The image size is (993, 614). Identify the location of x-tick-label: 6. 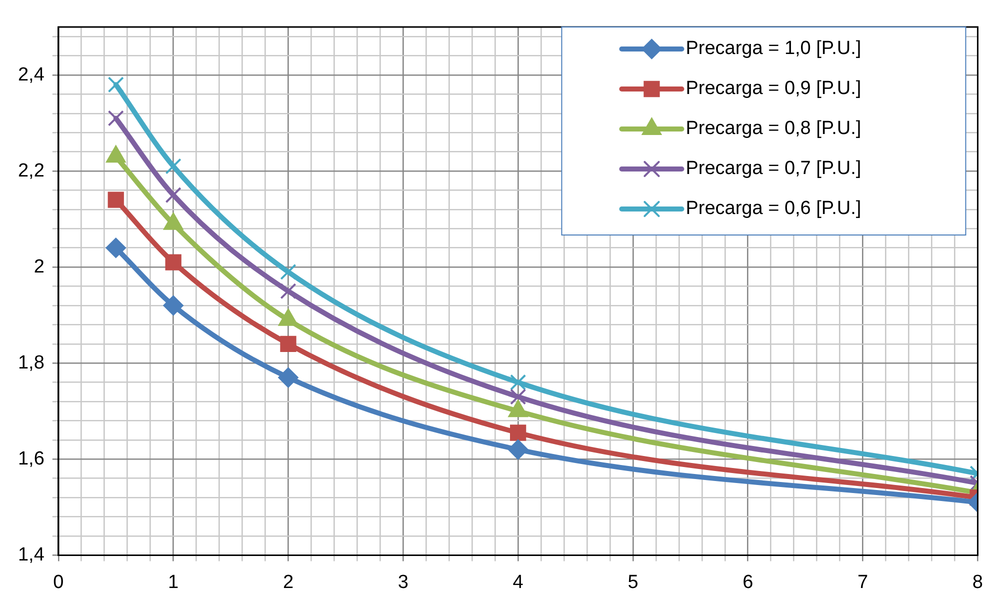
(748, 582).